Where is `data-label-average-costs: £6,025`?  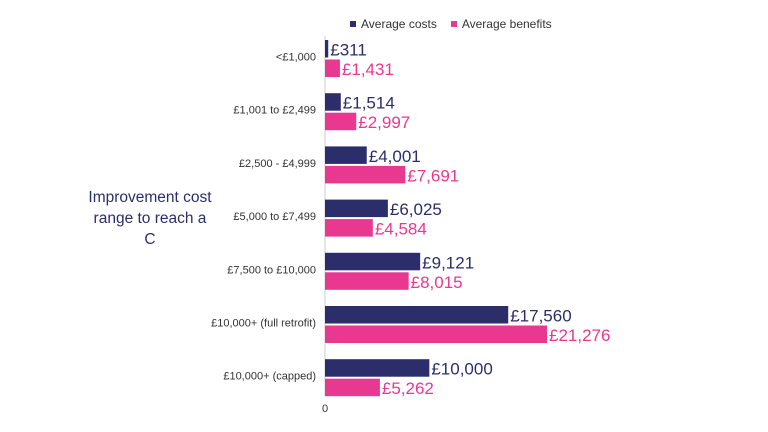
data-label-average-costs: £6,025 is located at coordinates (416, 209).